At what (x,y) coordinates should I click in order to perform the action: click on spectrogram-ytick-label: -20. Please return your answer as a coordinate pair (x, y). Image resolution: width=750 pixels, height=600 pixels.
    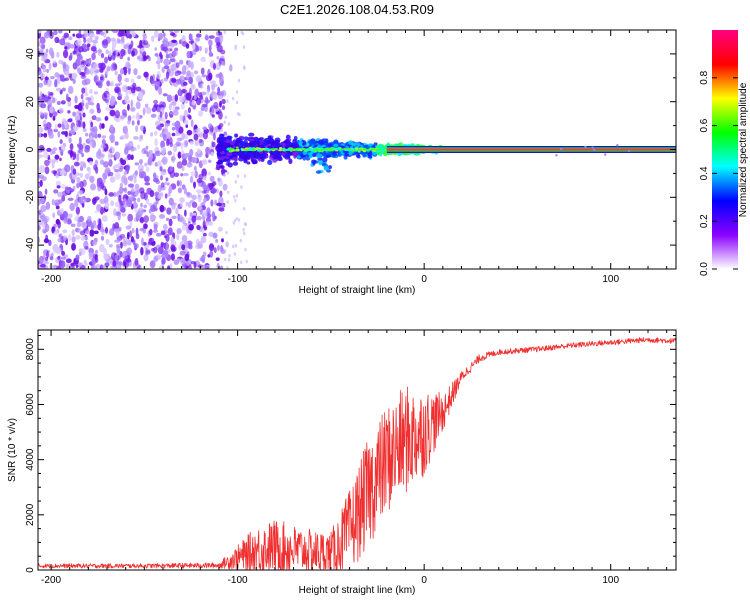
    Looking at the image, I should click on (30, 197).